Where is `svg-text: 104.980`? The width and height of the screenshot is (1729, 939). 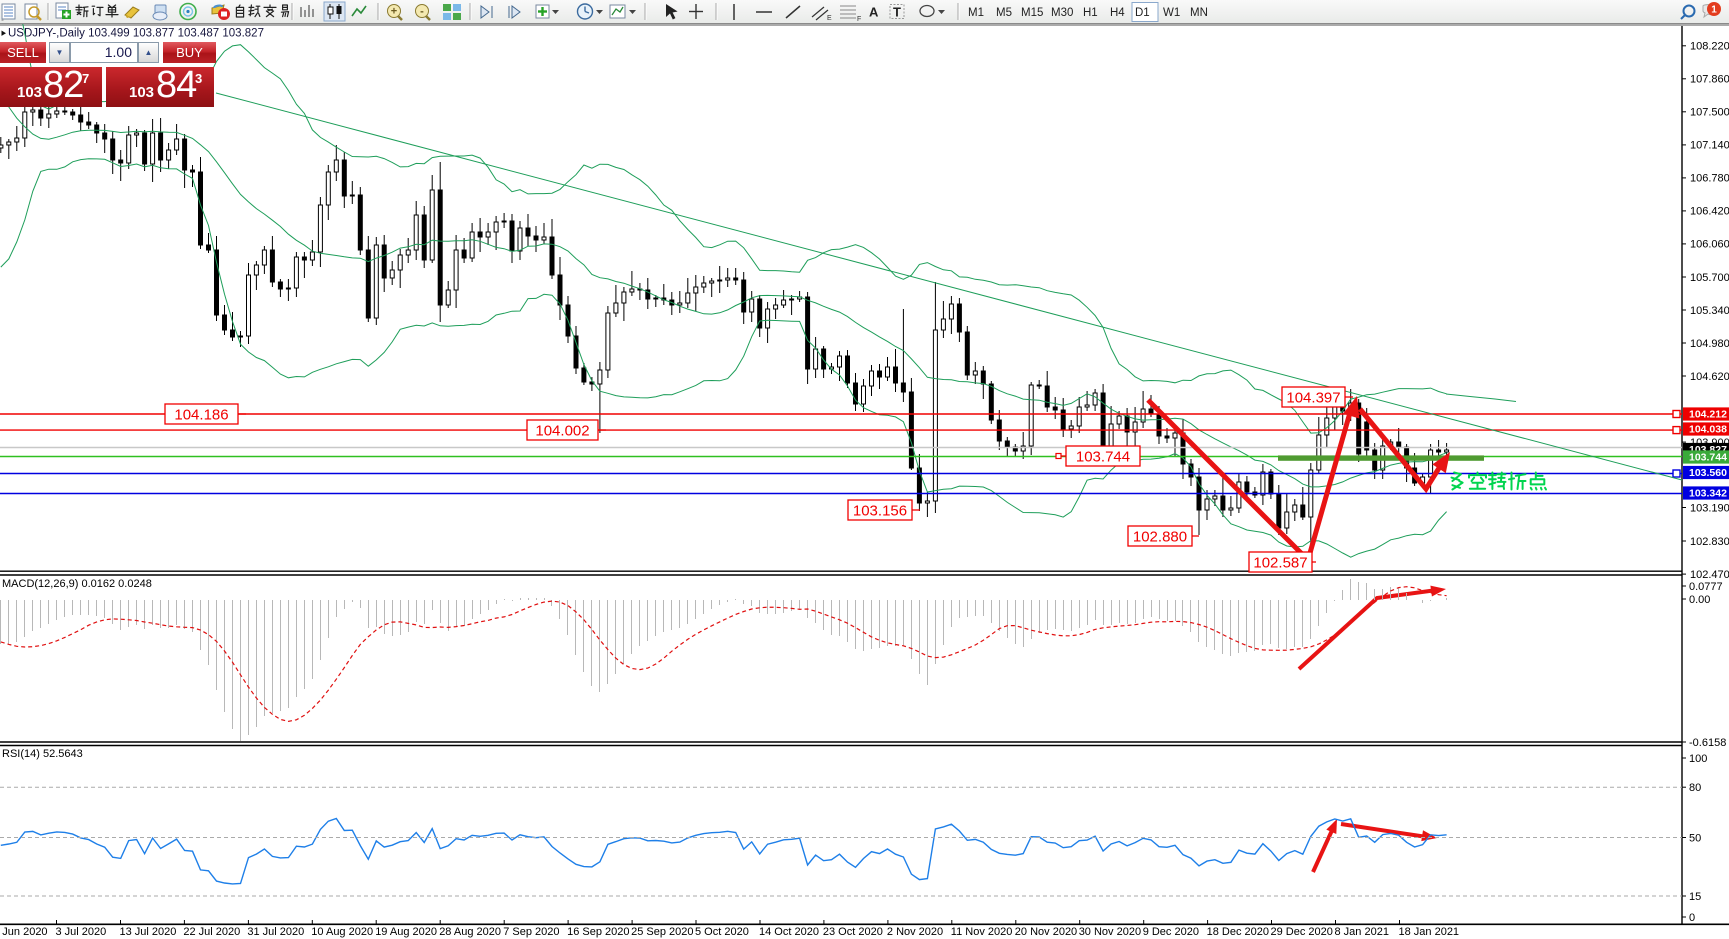
svg-text: 104.980 is located at coordinates (1709, 344).